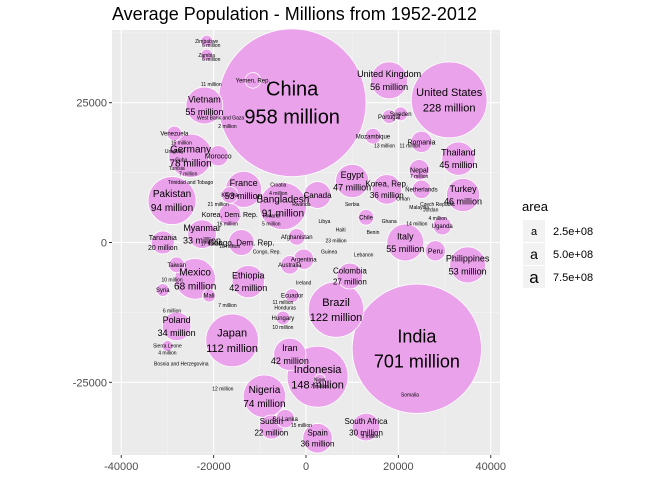 This screenshot has width=672, height=480. What do you see at coordinates (573, 255) in the screenshot?
I see `legend-label: 5.0e+08` at bounding box center [573, 255].